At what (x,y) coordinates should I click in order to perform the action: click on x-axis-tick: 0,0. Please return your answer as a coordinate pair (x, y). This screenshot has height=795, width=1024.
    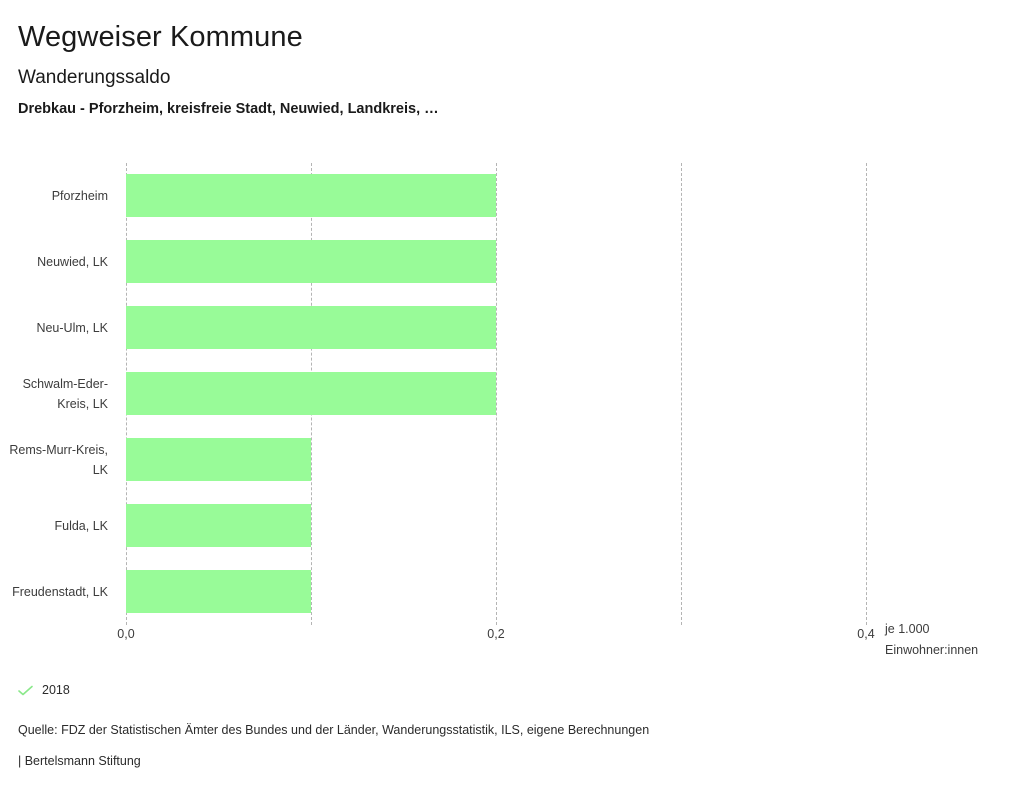
    Looking at the image, I should click on (126, 634).